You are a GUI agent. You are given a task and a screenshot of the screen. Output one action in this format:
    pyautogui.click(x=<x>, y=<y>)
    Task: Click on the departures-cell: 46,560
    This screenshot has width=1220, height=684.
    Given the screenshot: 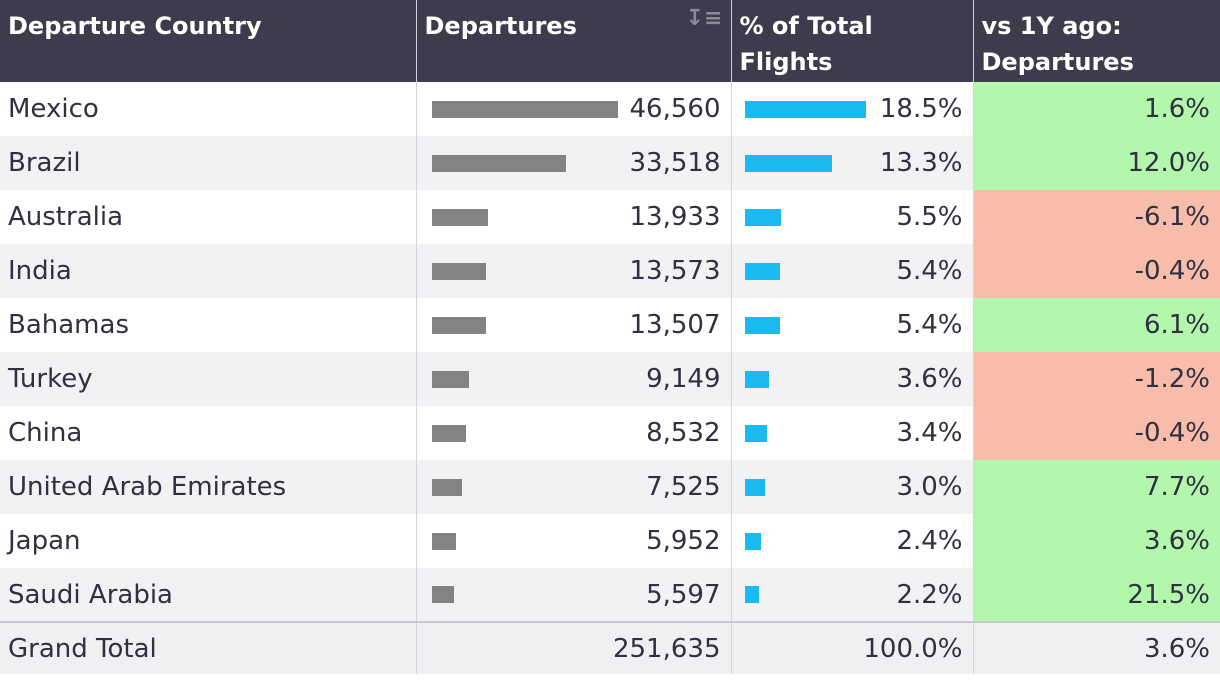 What is the action you would take?
    pyautogui.click(x=573, y=109)
    